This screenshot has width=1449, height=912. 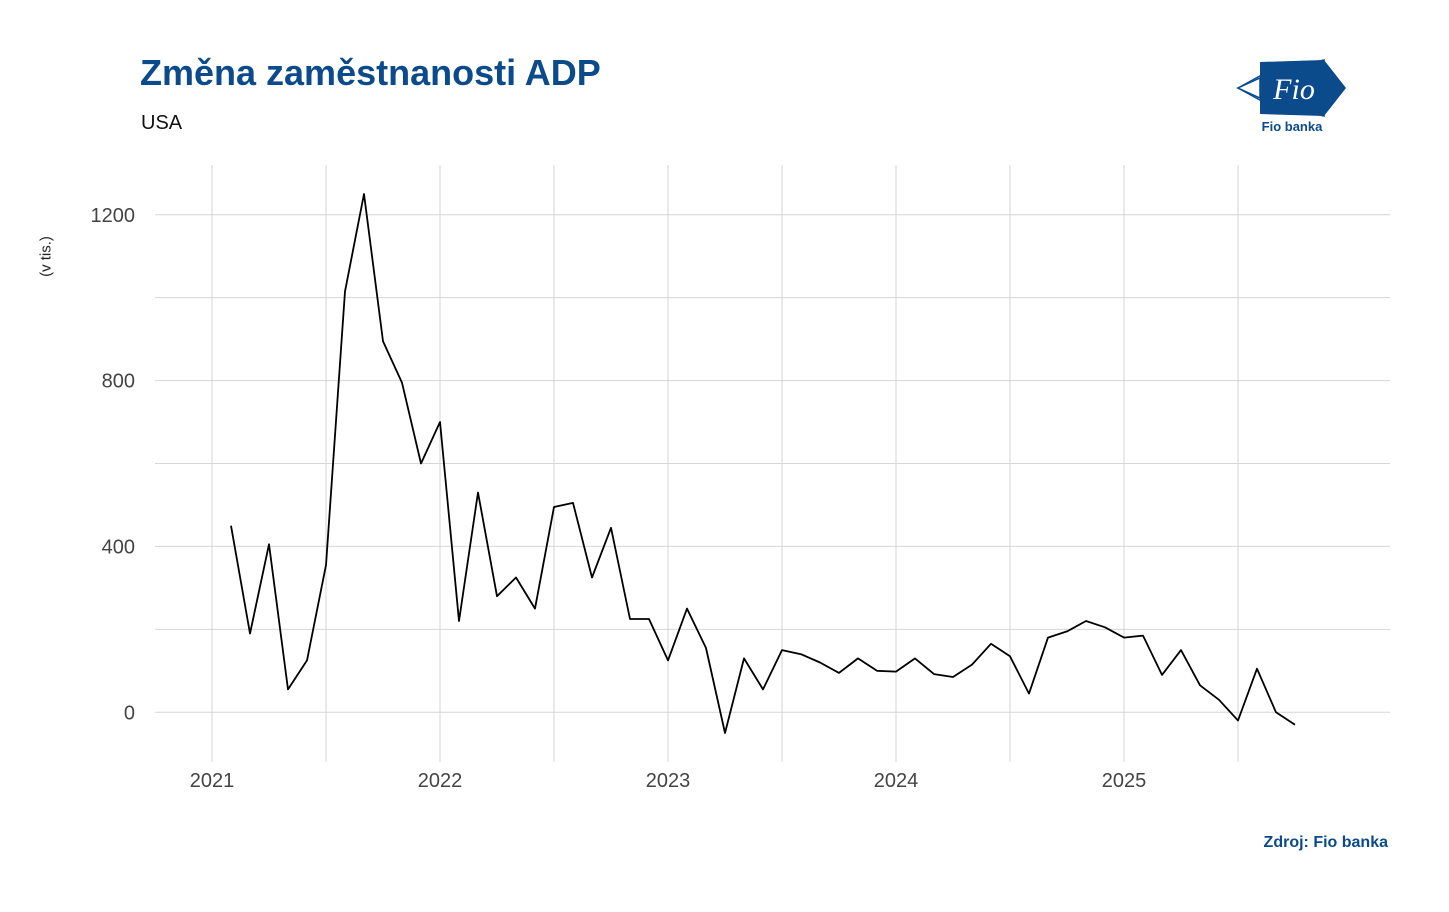 What do you see at coordinates (118, 547) in the screenshot?
I see `y-tick-label: 400` at bounding box center [118, 547].